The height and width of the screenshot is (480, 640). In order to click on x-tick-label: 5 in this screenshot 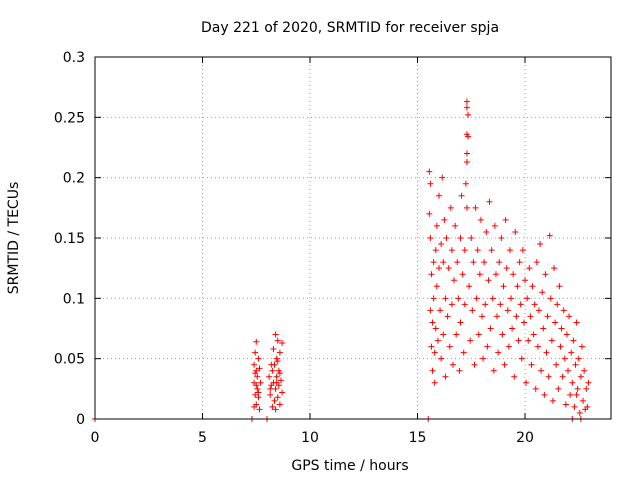, I will do `click(202, 438)`.